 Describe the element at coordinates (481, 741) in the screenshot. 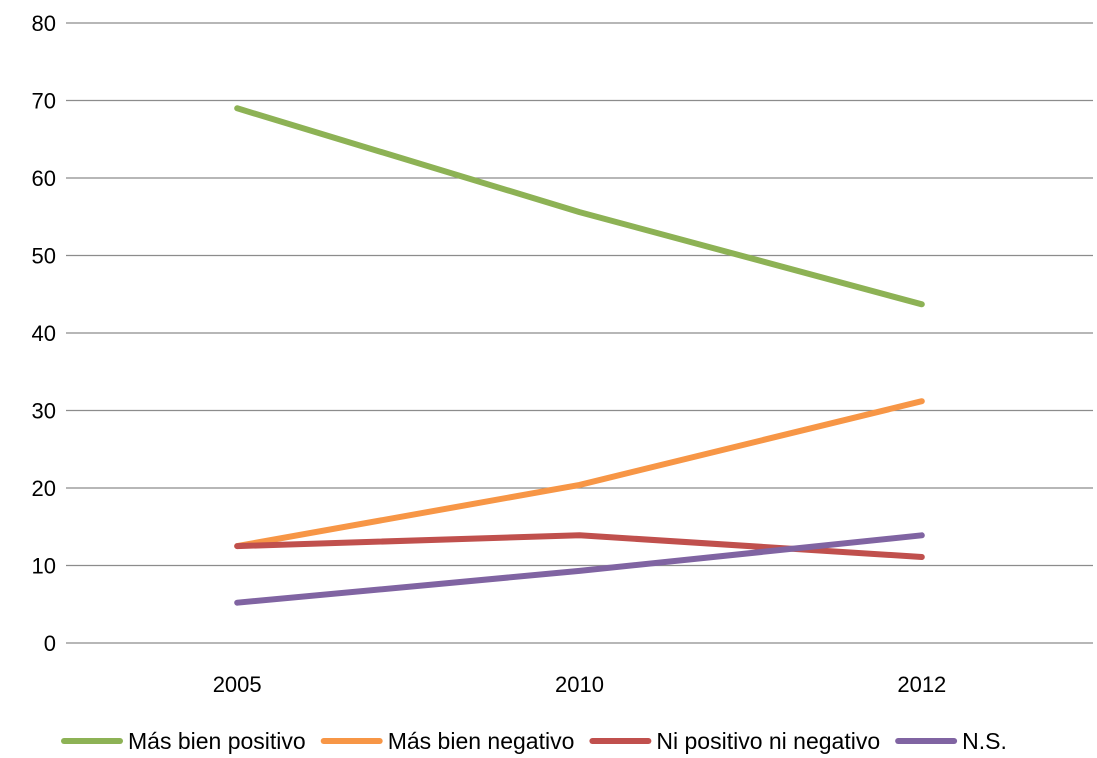

I see `legend-label: Más bien negativo` at that location.